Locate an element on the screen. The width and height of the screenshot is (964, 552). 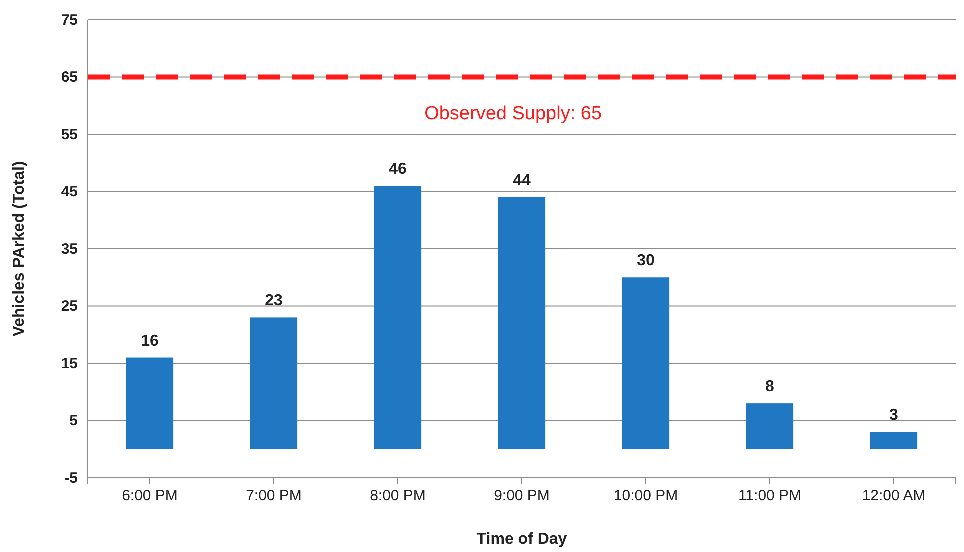
x-tick-label: 7:00 PM is located at coordinates (274, 496).